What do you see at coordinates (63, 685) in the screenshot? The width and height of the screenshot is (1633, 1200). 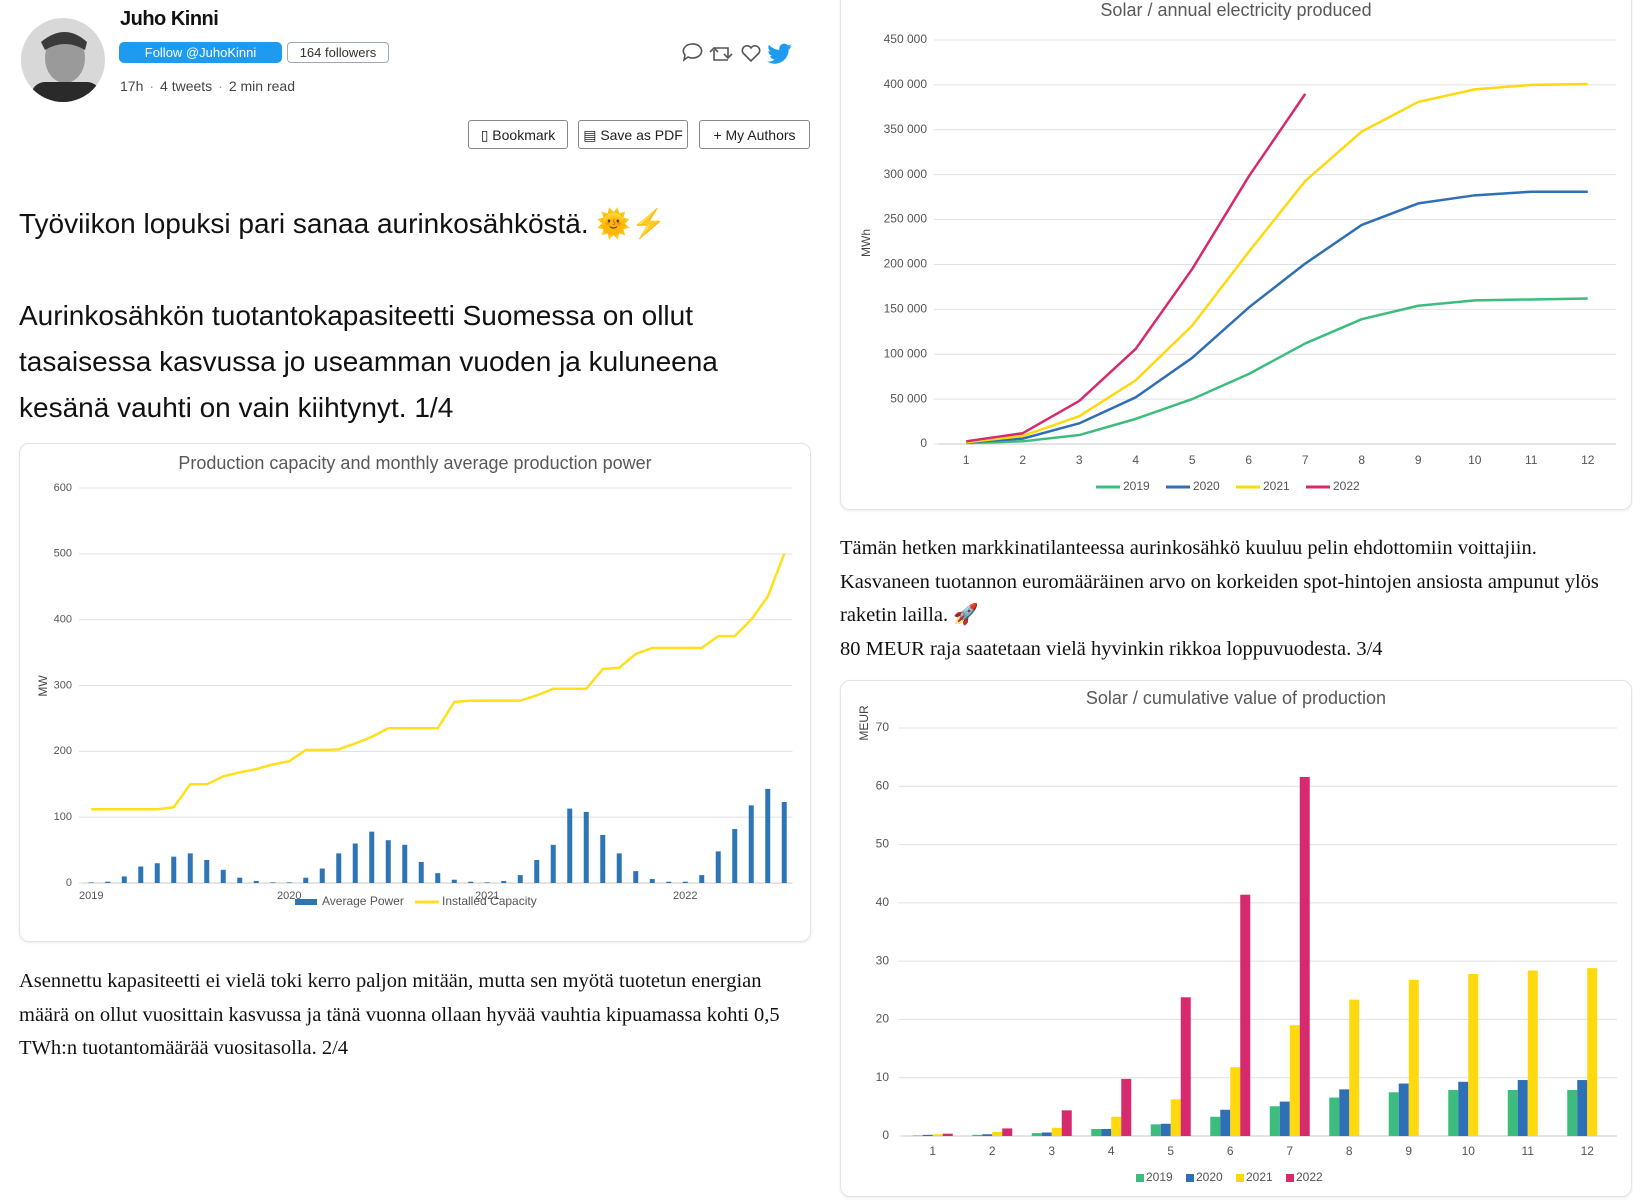 I see `y-tick-label: 300` at bounding box center [63, 685].